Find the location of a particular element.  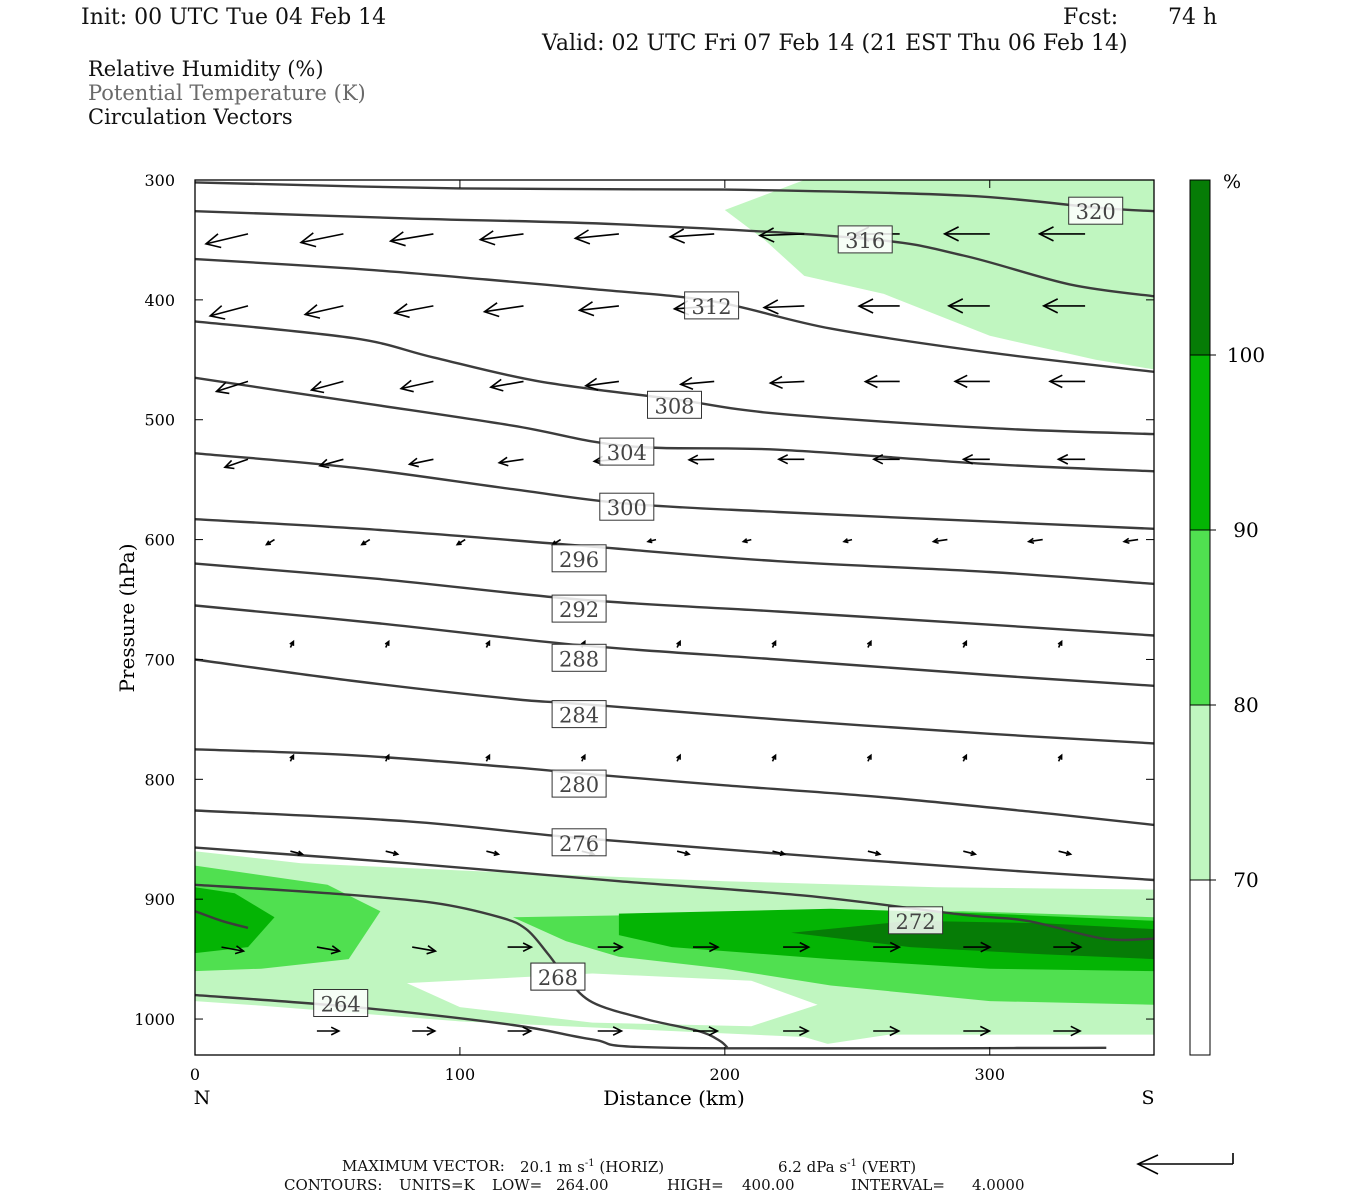

contours-low-label: LOW= is located at coordinates (517, 1185).